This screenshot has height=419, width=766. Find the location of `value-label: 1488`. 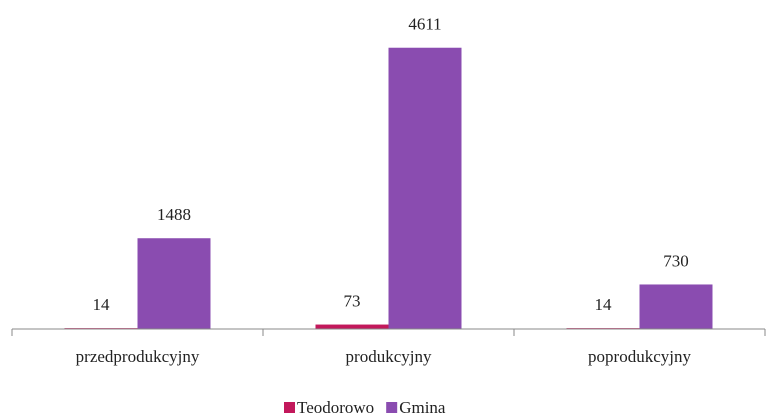

value-label: 1488 is located at coordinates (174, 214).